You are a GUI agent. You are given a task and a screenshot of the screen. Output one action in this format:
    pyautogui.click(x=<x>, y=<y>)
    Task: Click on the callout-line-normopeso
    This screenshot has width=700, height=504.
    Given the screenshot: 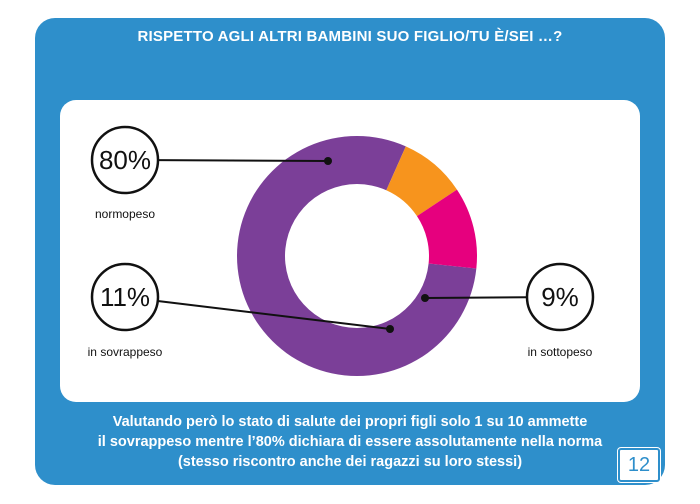 What is the action you would take?
    pyautogui.click(x=243, y=160)
    